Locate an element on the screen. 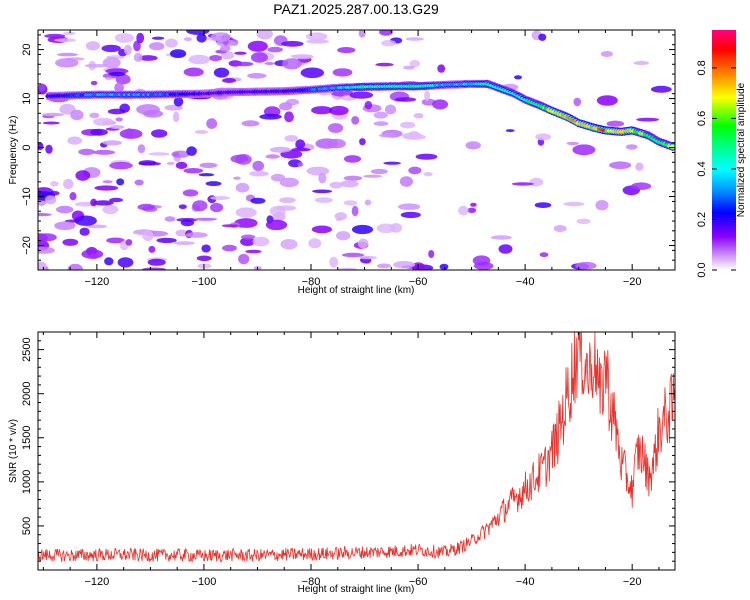 The width and height of the screenshot is (750, 600). colorbar-tick-label: 0.0 is located at coordinates (702, 269).